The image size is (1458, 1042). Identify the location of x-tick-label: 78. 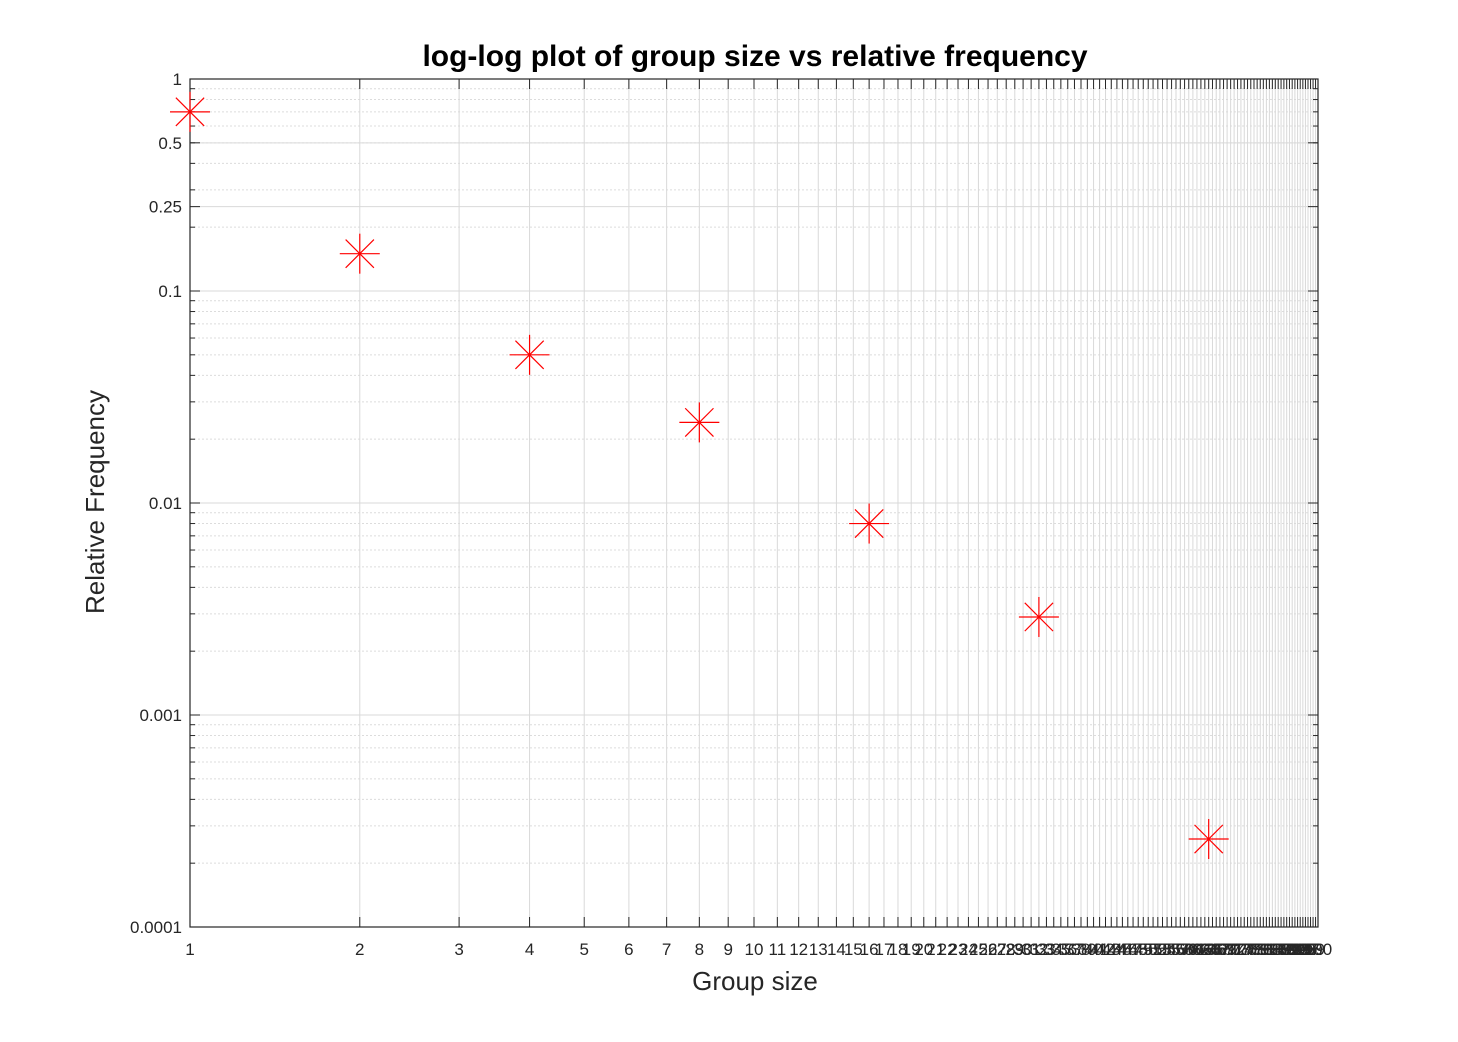
(1257, 949).